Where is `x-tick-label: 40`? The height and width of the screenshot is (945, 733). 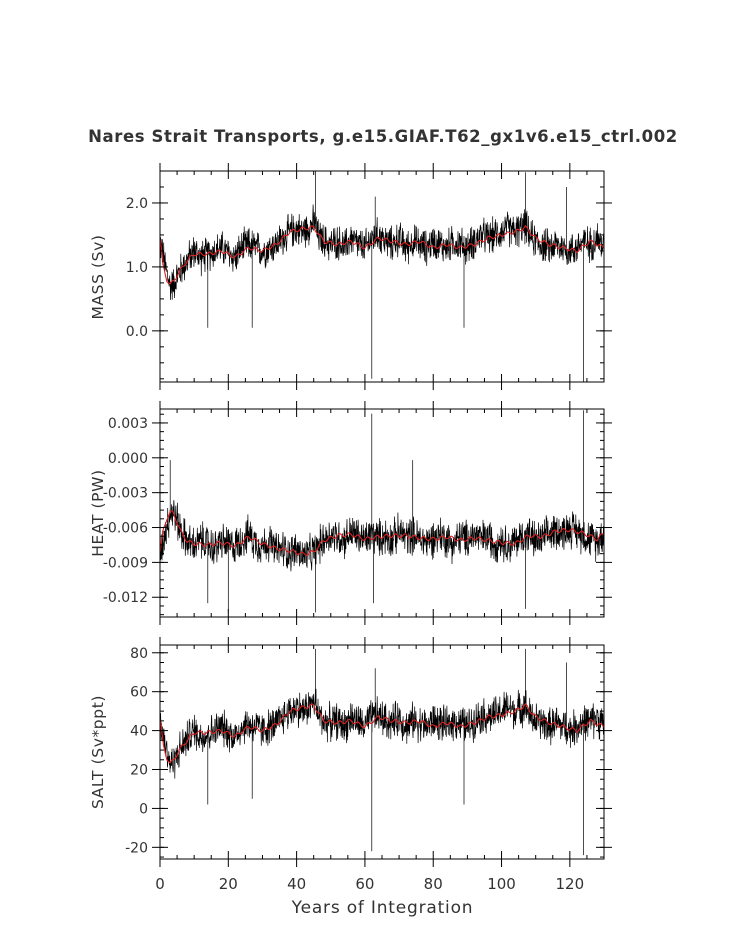 x-tick-label: 40 is located at coordinates (296, 884).